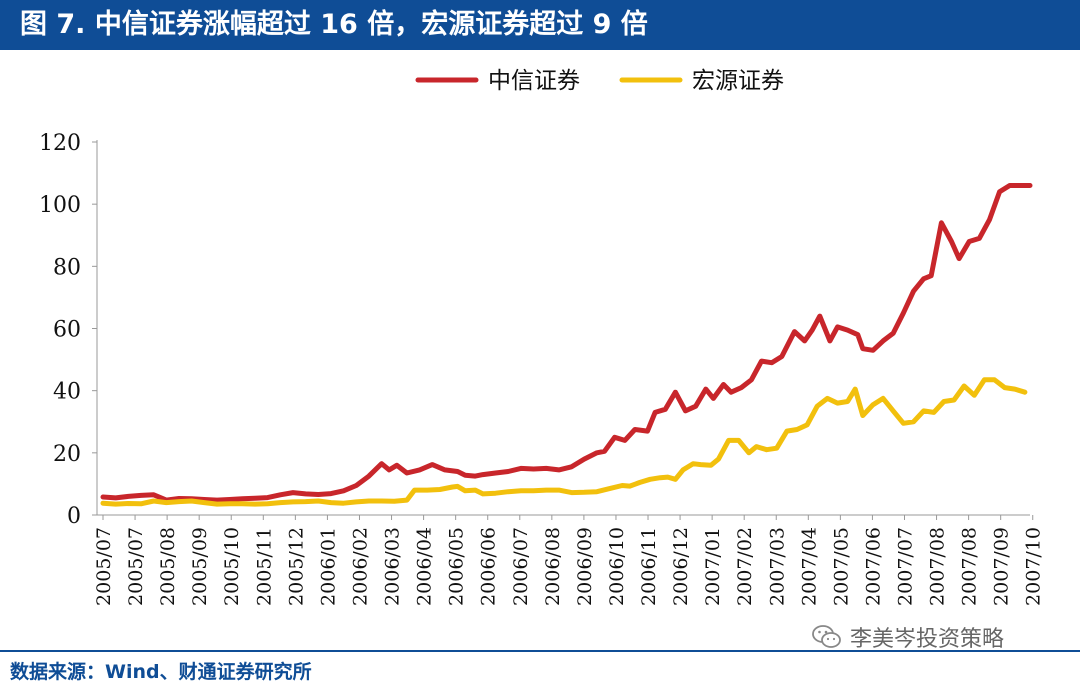 The width and height of the screenshot is (1080, 688). What do you see at coordinates (777, 566) in the screenshot?
I see `x-tick-label: 2007/03` at bounding box center [777, 566].